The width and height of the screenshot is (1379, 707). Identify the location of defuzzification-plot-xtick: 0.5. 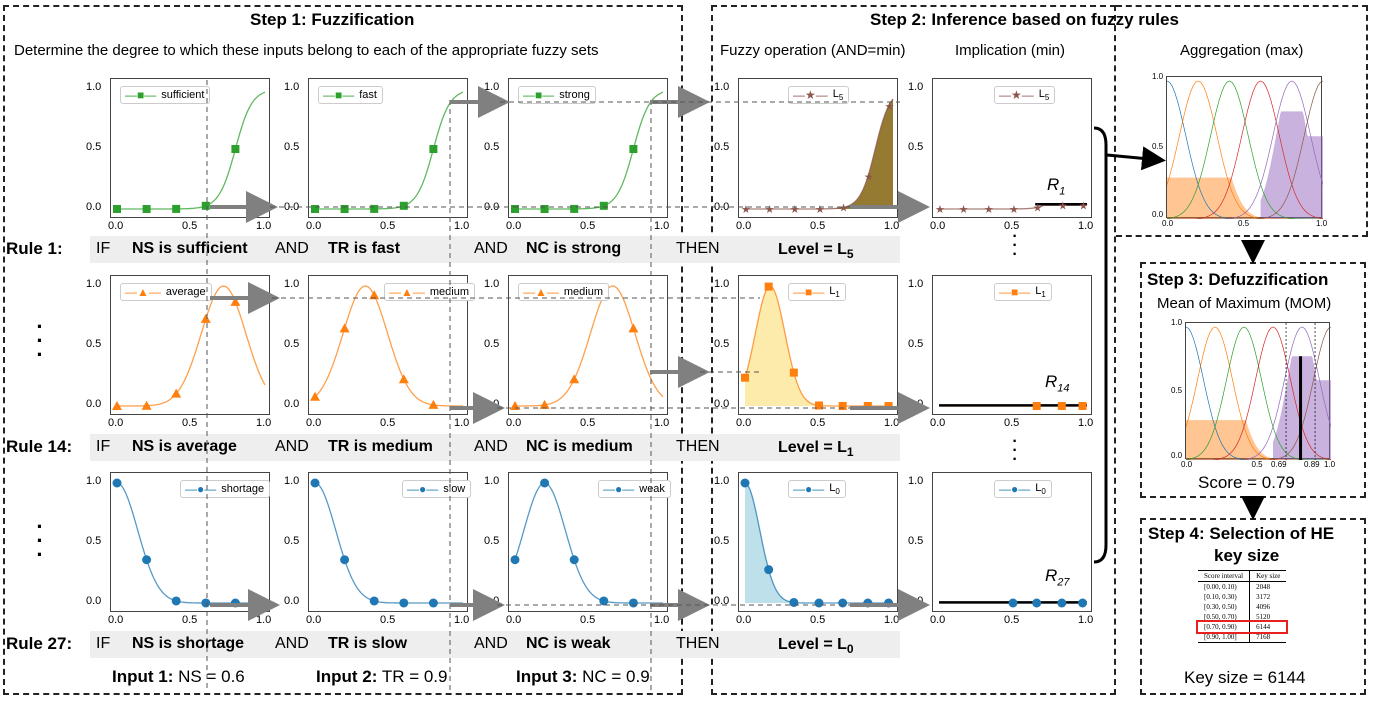
(1257, 464).